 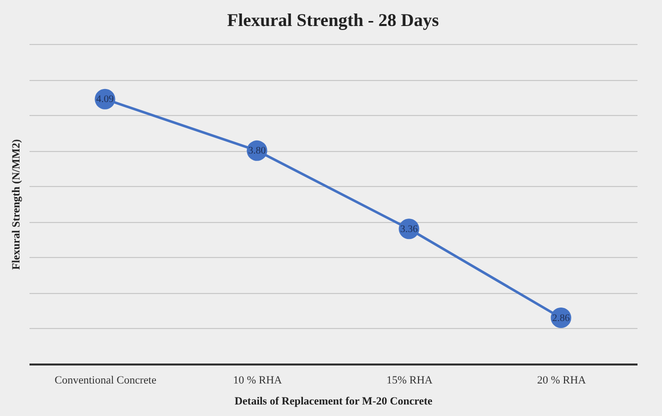 I want to click on data-label: 3.36, so click(x=409, y=229).